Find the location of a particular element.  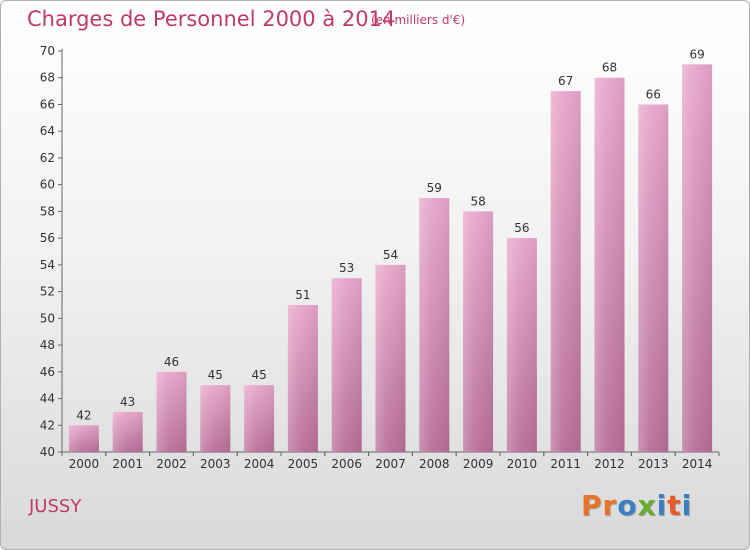

y-tick-label: 64 is located at coordinates (47, 131).